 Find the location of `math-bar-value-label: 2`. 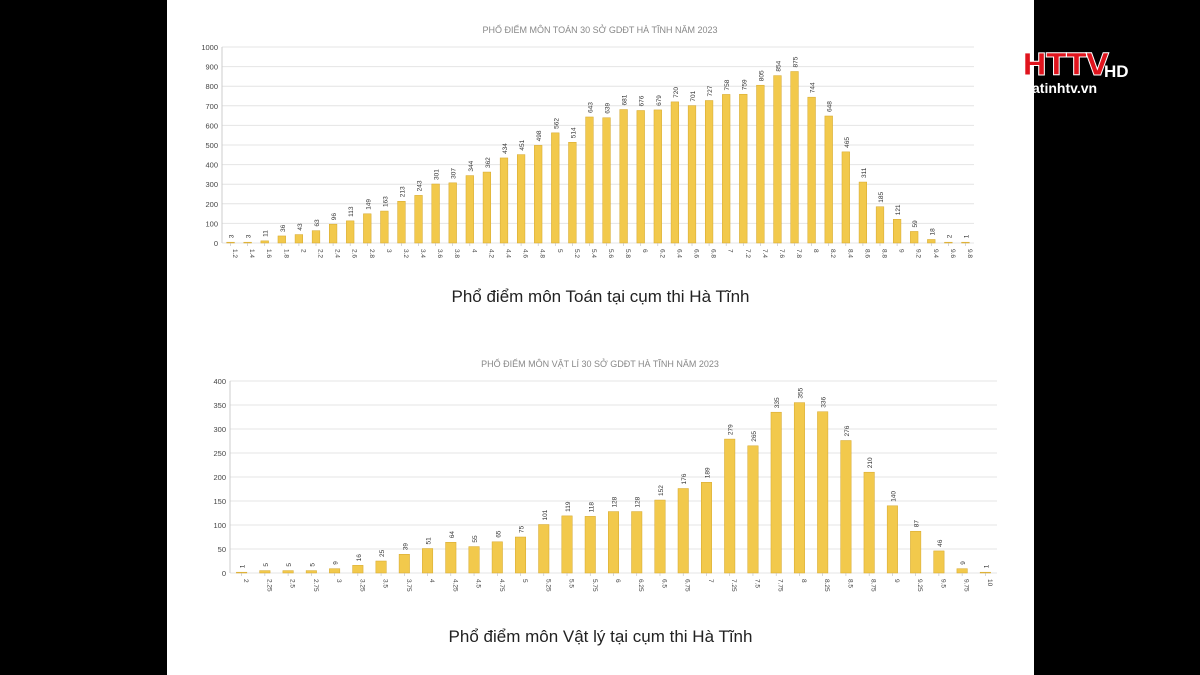

math-bar-value-label: 2 is located at coordinates (949, 236).